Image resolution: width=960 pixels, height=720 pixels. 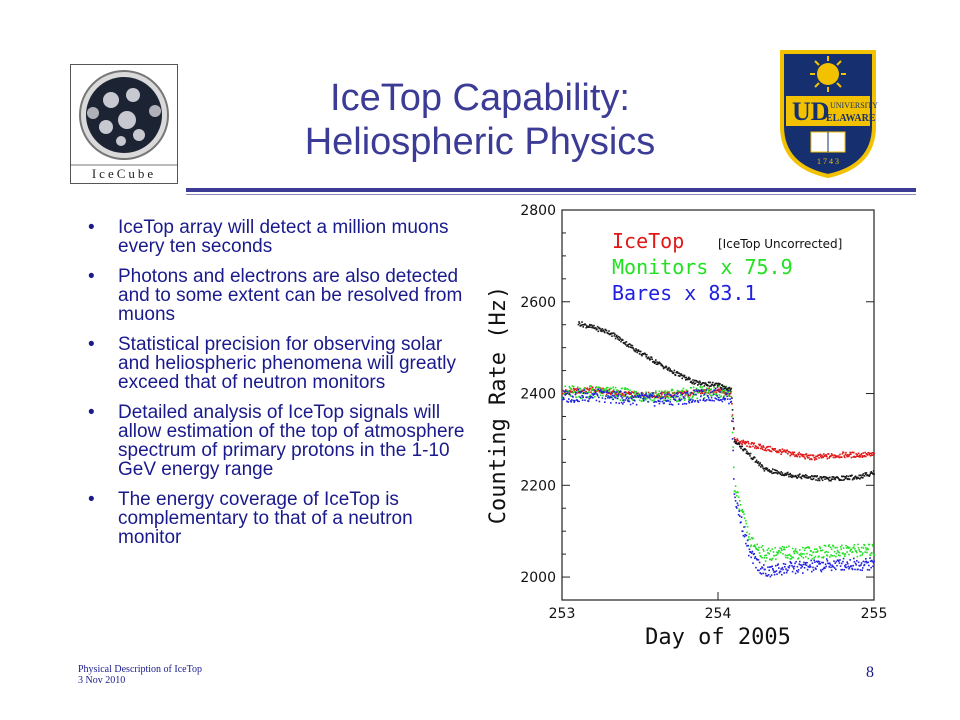 What do you see at coordinates (648, 241) in the screenshot?
I see `legend-entry: IceTop` at bounding box center [648, 241].